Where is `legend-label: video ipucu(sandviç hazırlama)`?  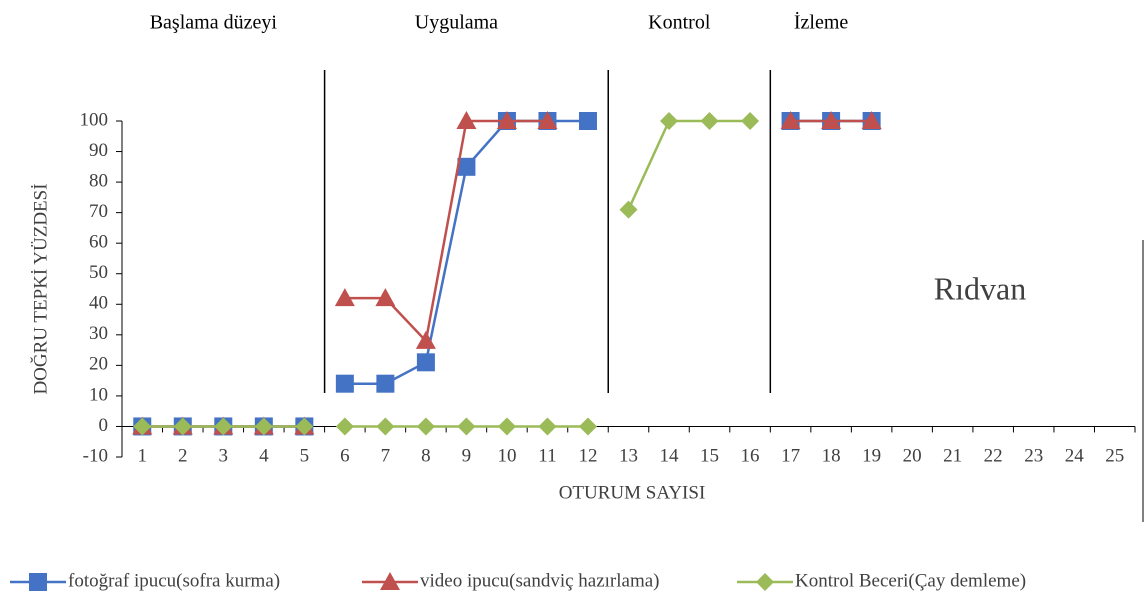
legend-label: video ipucu(sandviç hazırlama) is located at coordinates (540, 580).